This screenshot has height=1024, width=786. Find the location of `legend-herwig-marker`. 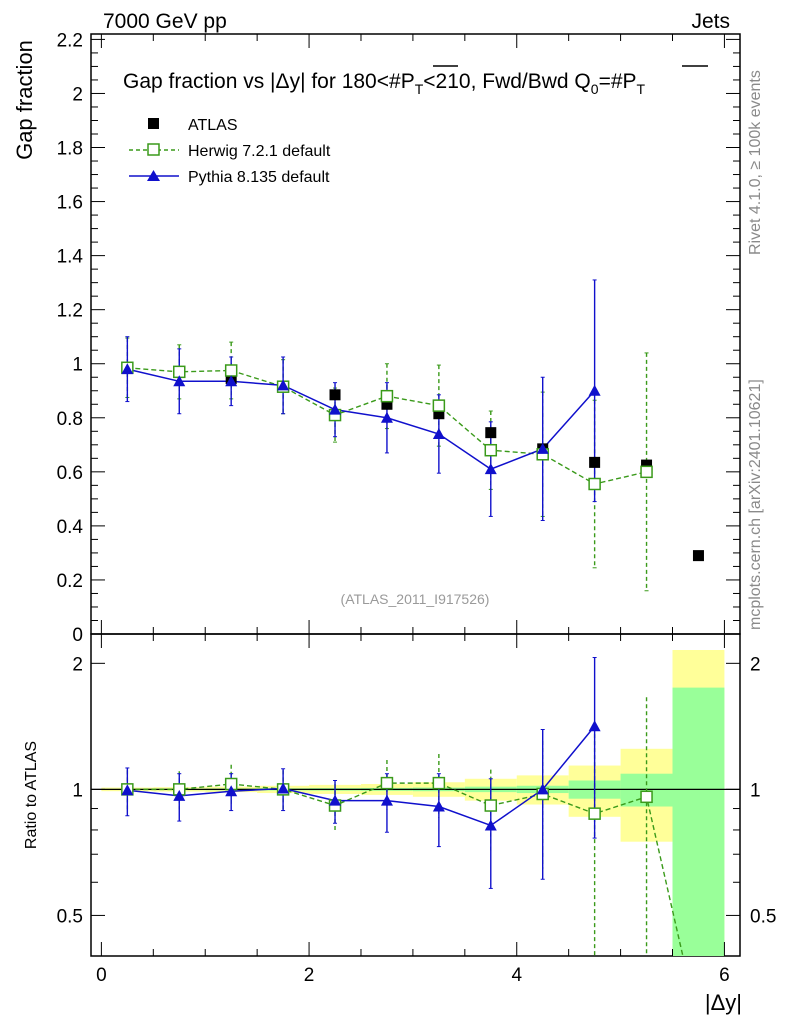

legend-herwig-marker is located at coordinates (153, 149).